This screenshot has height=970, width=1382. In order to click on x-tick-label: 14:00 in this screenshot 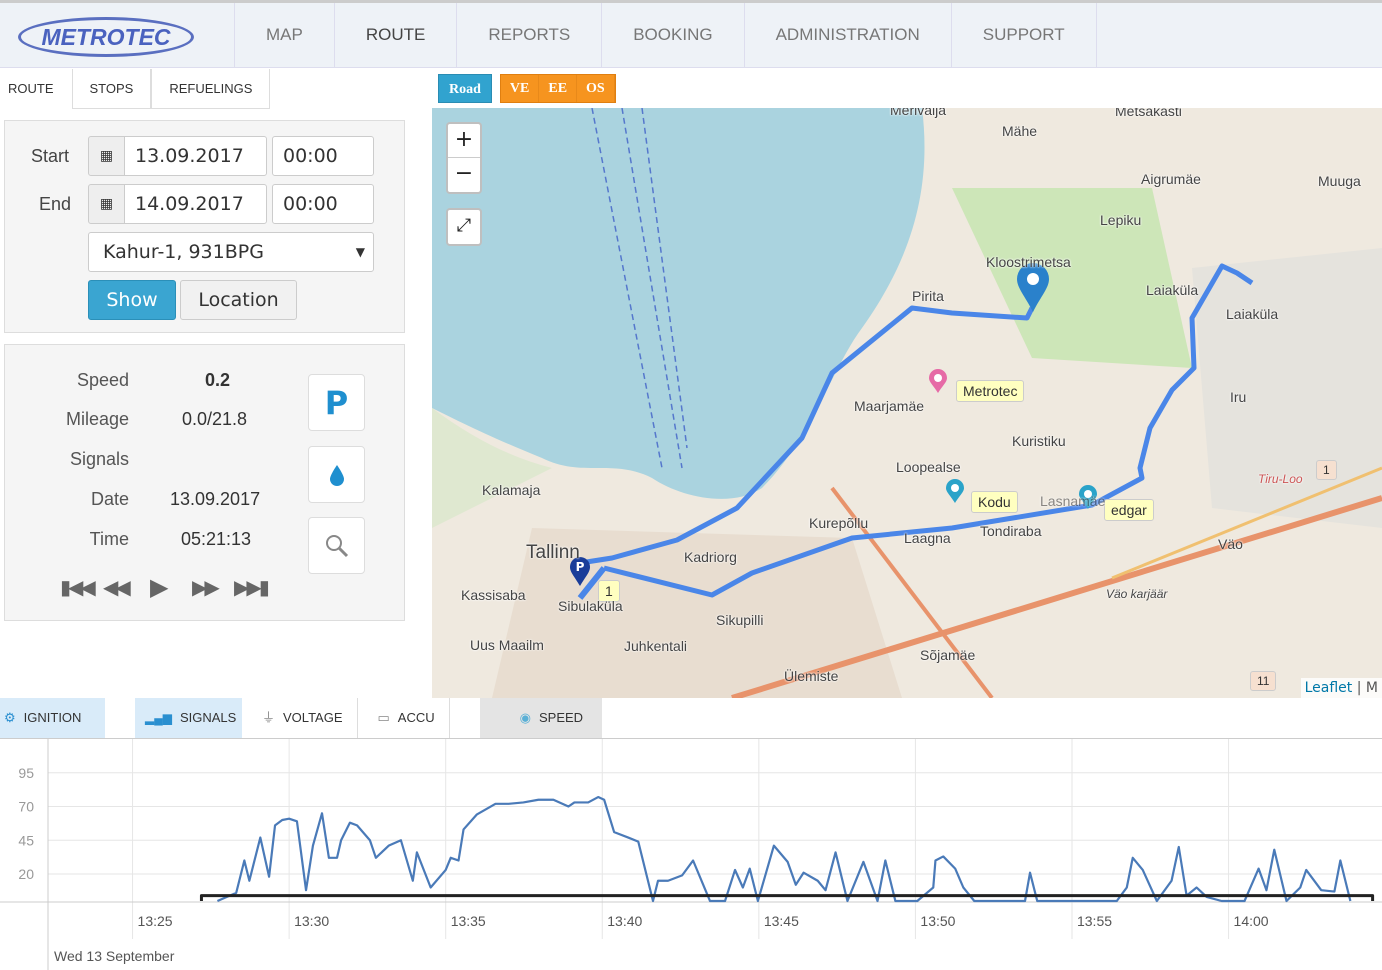, I will do `click(1251, 921)`.